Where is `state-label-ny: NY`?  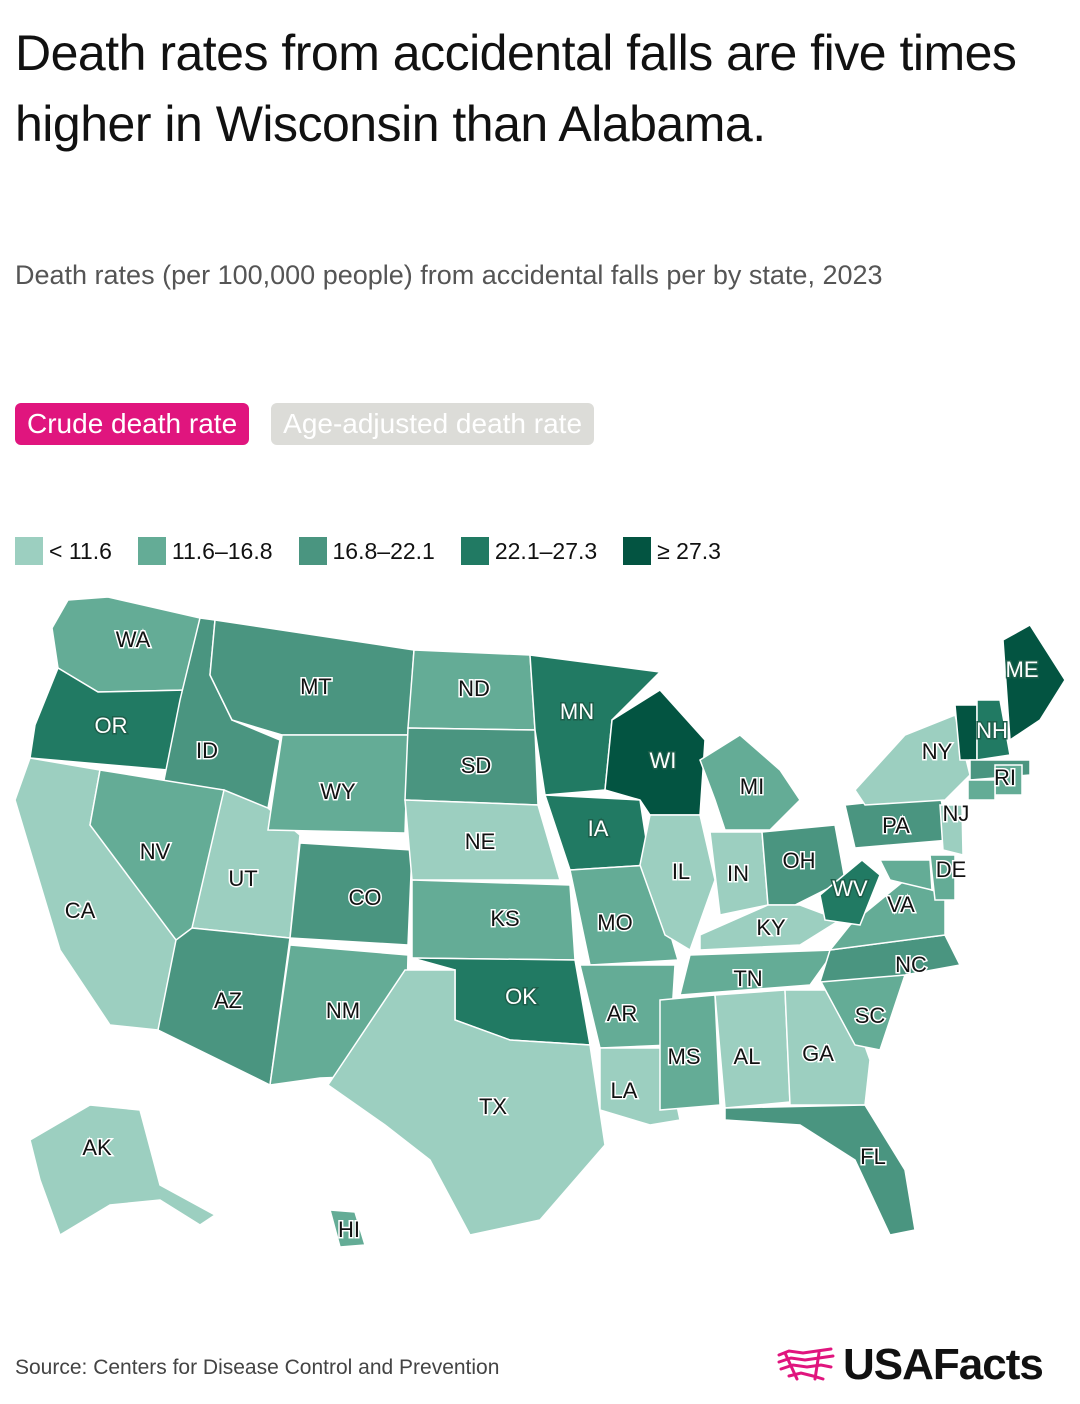 state-label-ny: NY is located at coordinates (937, 751).